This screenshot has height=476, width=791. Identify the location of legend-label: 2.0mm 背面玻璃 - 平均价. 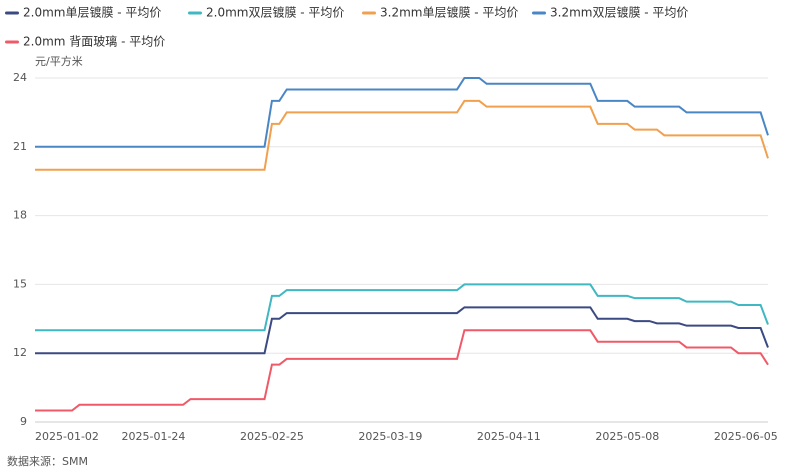
(94, 42).